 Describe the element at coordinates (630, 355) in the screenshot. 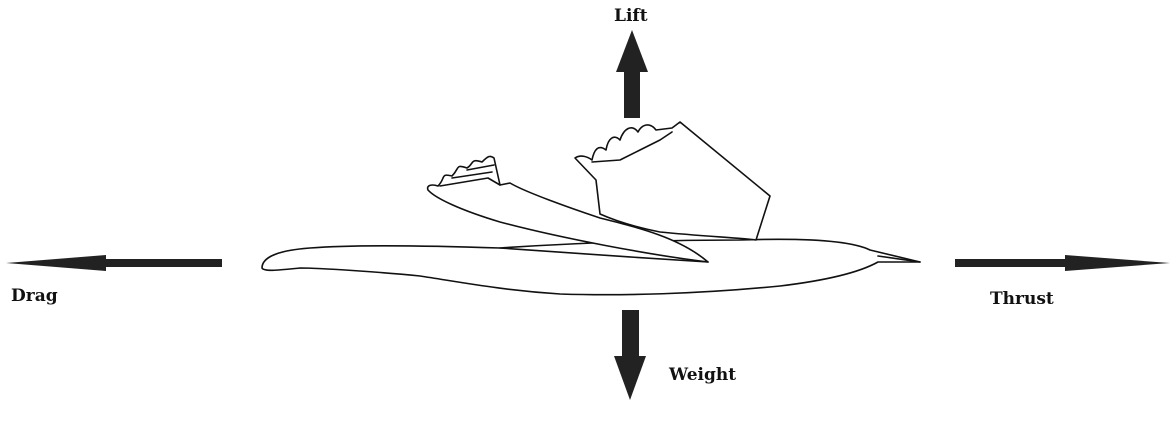

I see `weight-arrow` at that location.